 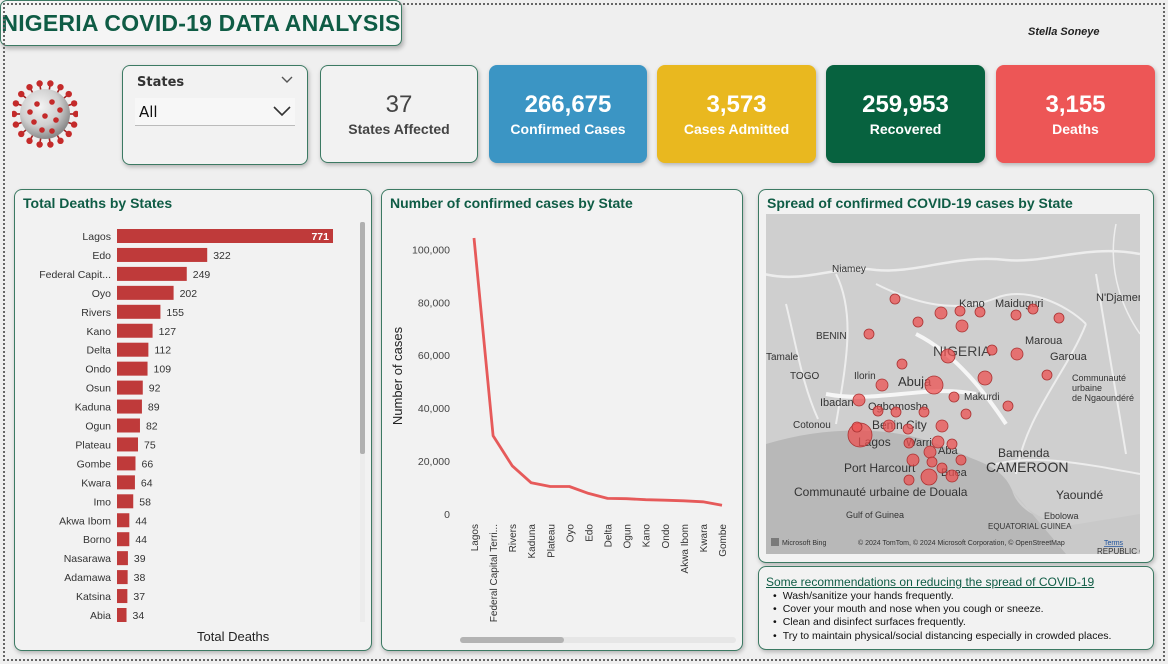 I want to click on bar-category-label: Katsina, so click(x=93, y=597).